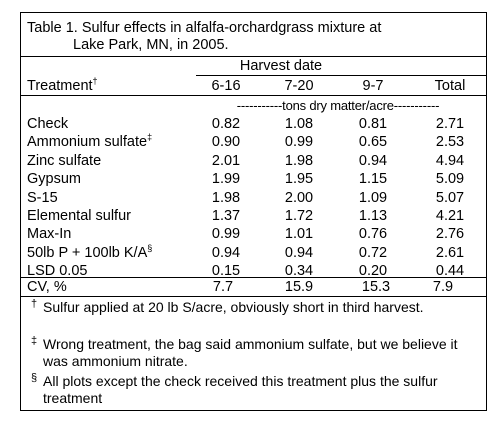 This screenshot has width=503, height=429. Describe the element at coordinates (373, 124) in the screenshot. I see `cell-9-7: 0.81` at that location.